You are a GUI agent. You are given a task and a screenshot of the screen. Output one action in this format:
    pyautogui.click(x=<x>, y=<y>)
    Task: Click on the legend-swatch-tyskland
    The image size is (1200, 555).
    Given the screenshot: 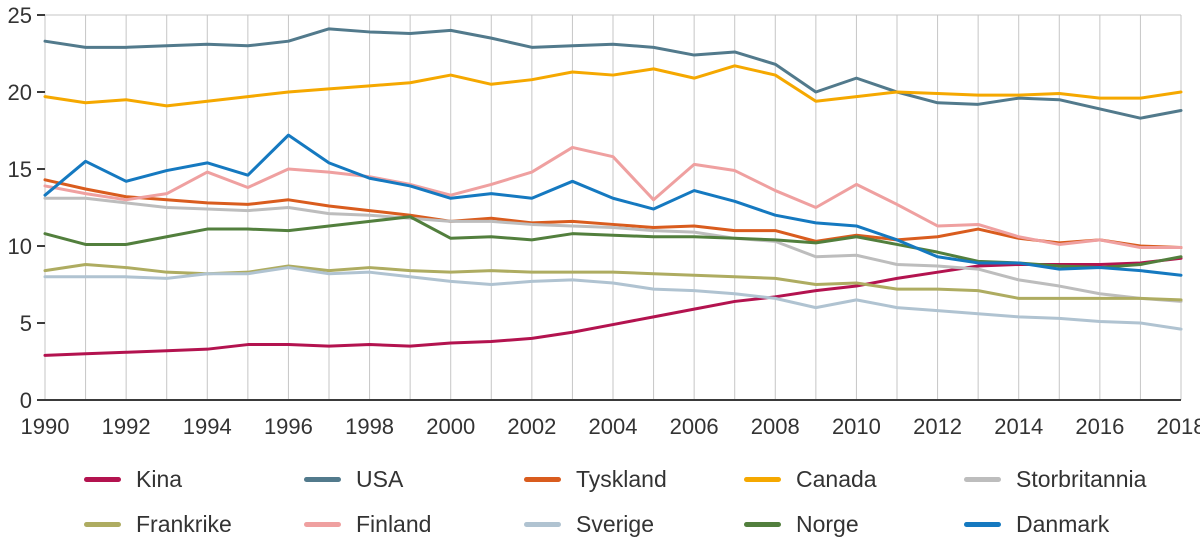 What is the action you would take?
    pyautogui.click(x=542, y=479)
    